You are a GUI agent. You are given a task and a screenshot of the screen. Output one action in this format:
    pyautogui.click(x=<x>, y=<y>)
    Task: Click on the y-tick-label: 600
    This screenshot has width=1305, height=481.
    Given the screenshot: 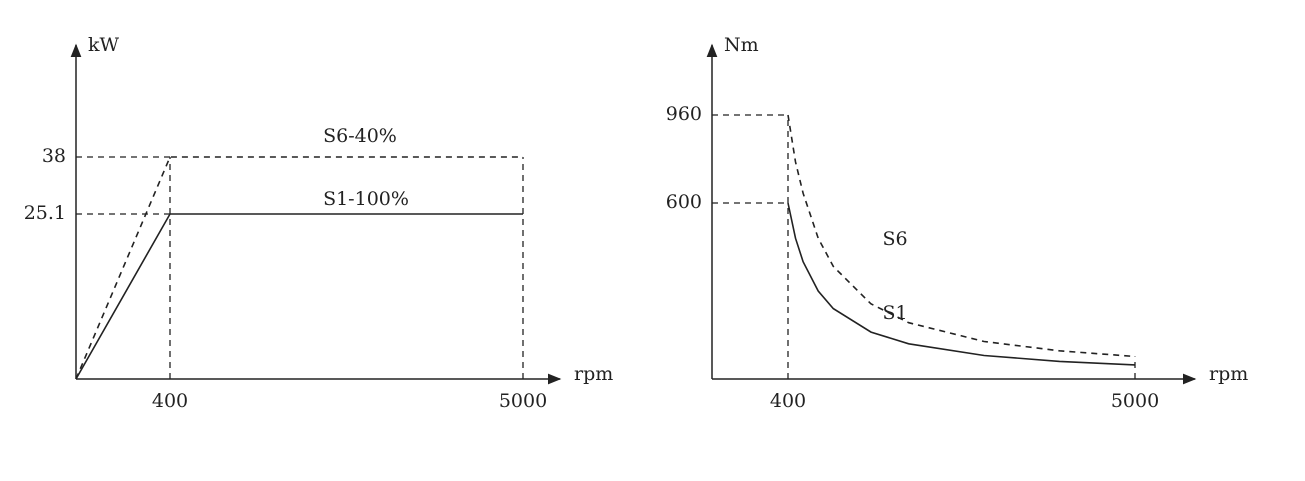 What is the action you would take?
    pyautogui.click(x=684, y=202)
    